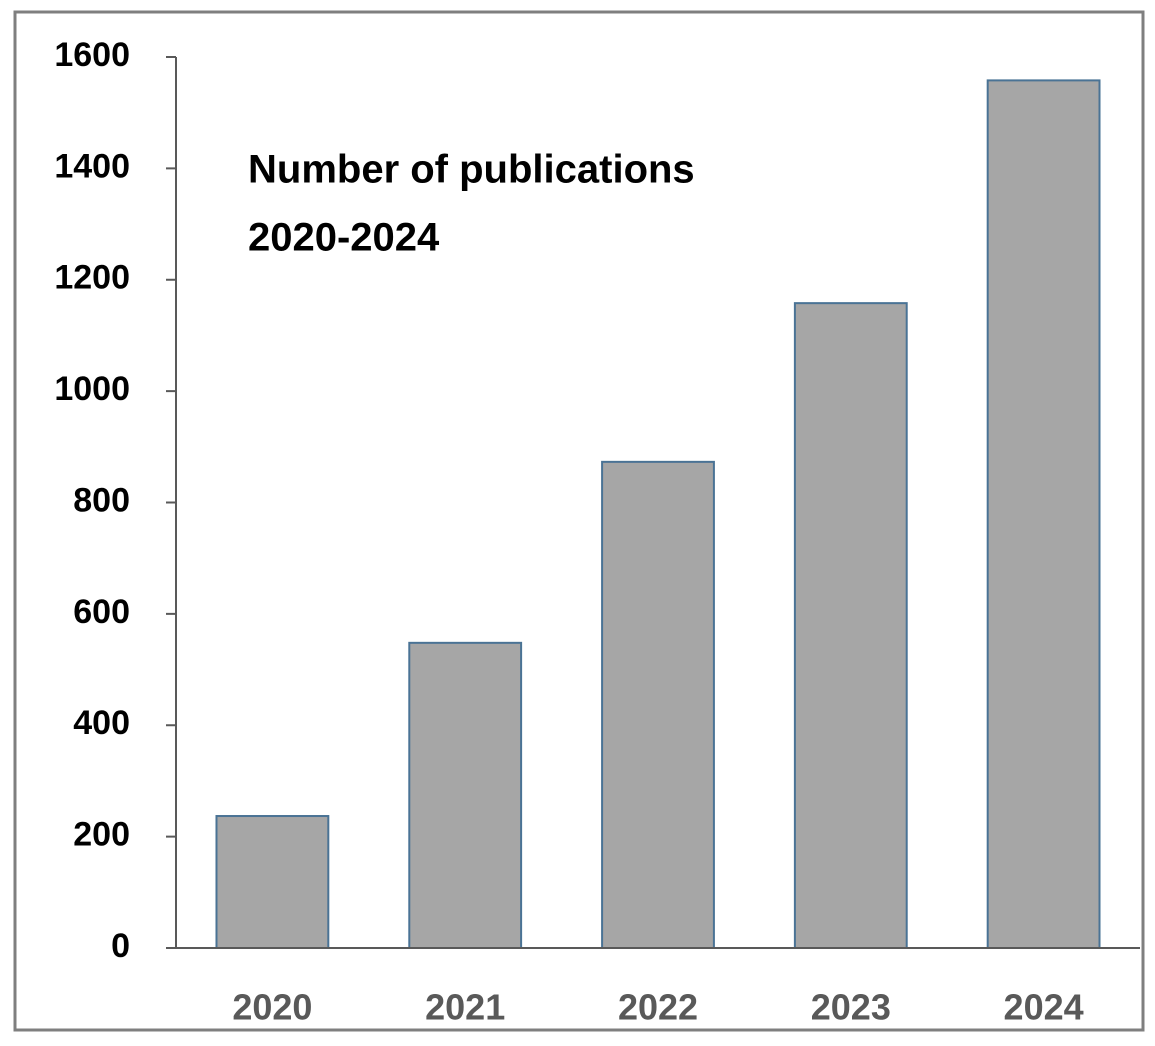 The width and height of the screenshot is (1155, 1046). Describe the element at coordinates (92, 389) in the screenshot. I see `y-tick-label: 1000` at that location.